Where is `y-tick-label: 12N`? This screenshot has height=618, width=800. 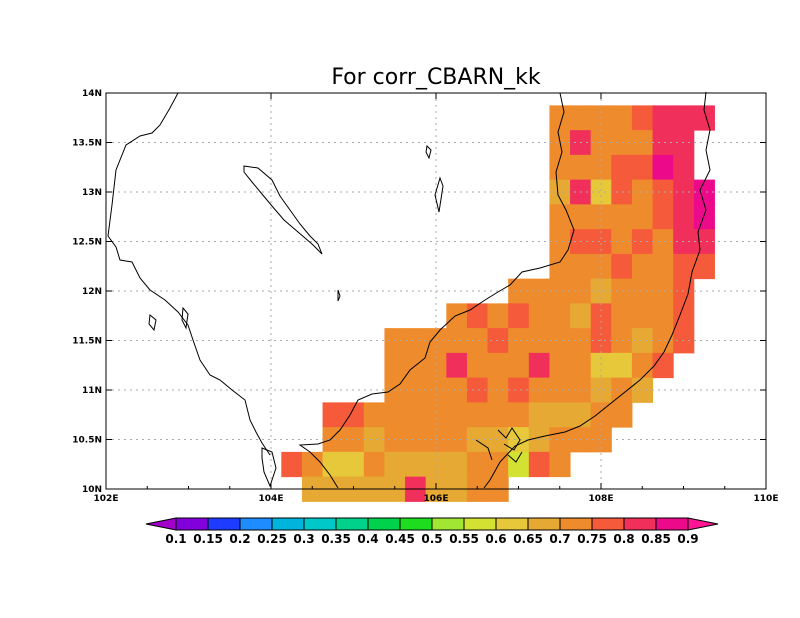 y-tick-label: 12N is located at coordinates (92, 292).